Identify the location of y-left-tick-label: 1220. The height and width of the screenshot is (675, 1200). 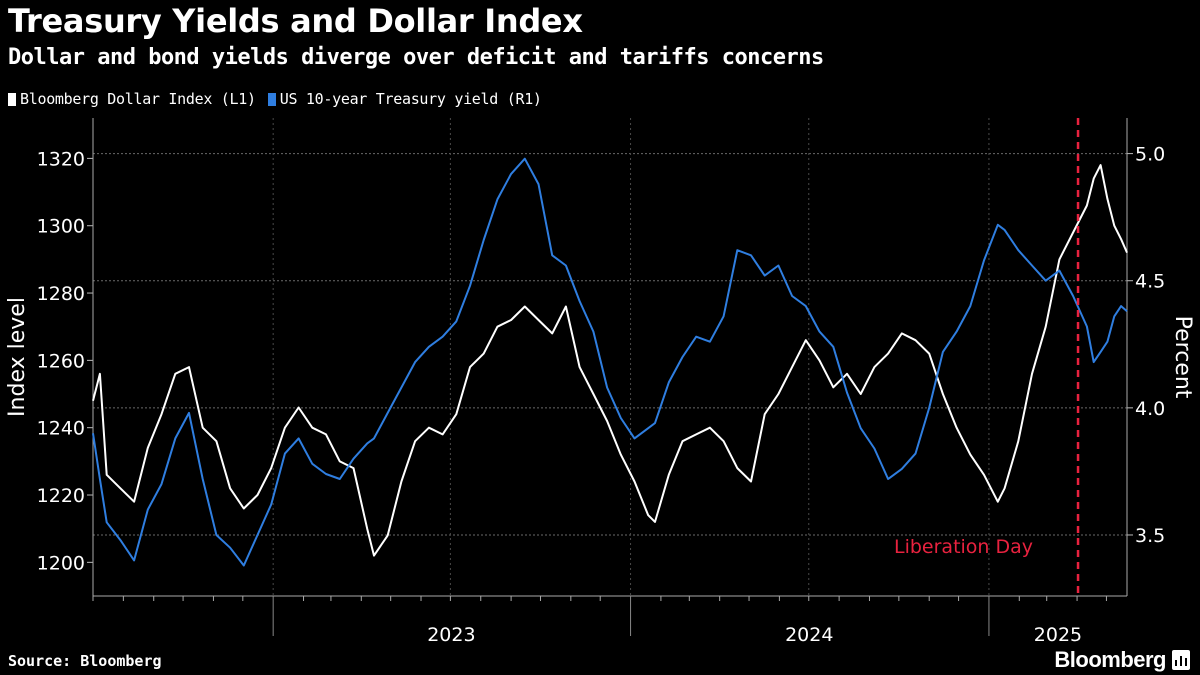
(61, 496).